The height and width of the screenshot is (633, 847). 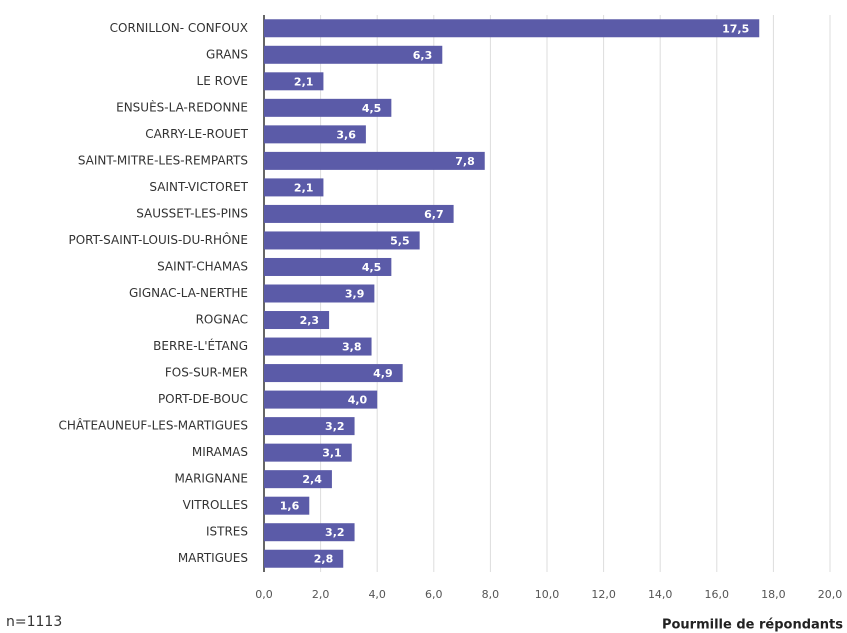 I want to click on value-label: 4,0, so click(x=358, y=400).